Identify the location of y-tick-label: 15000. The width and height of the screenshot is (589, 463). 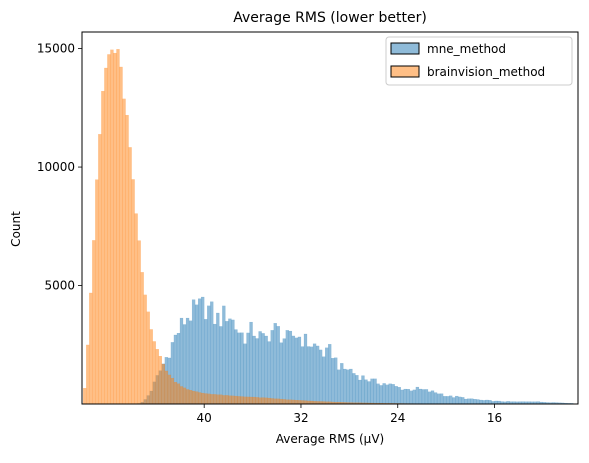
(56, 49).